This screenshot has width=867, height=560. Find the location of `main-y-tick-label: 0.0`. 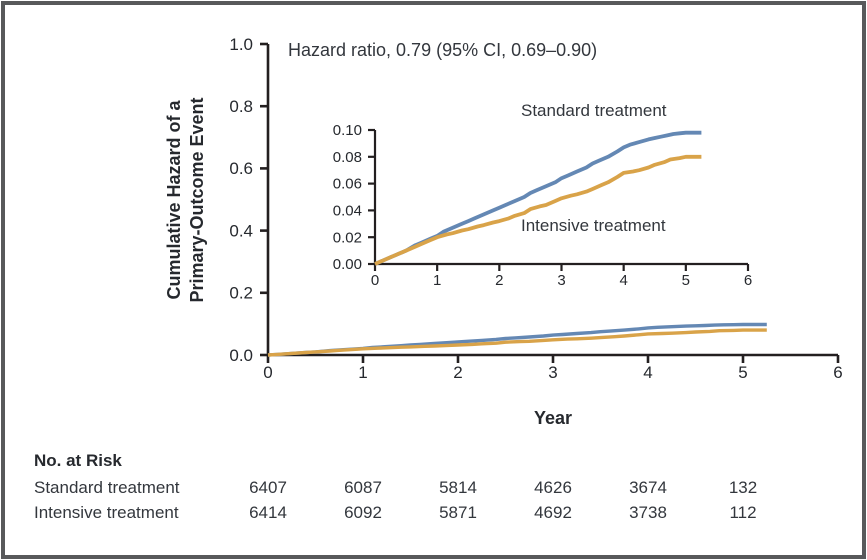

main-y-tick-label: 0.0 is located at coordinates (241, 355).